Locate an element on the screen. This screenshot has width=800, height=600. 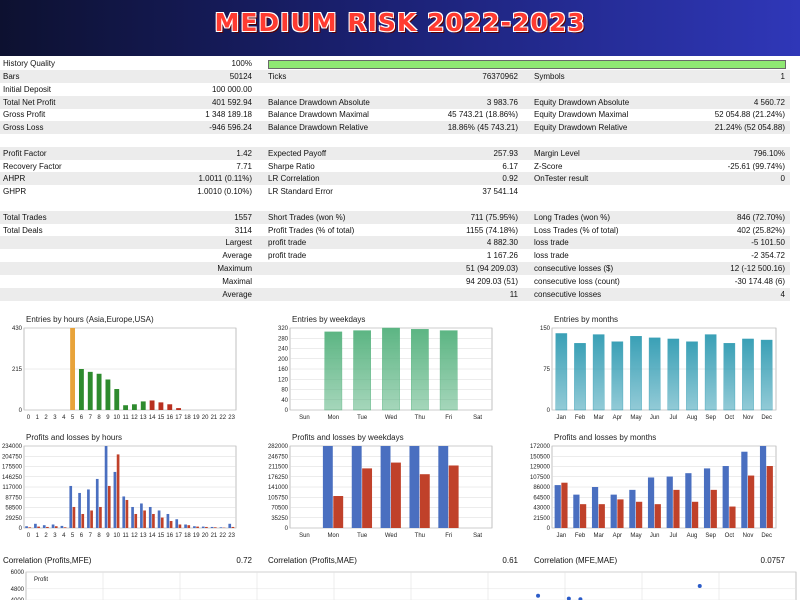
corr-mfe-mae-label: Correlation (MFE,MAE) is located at coordinates (576, 560).